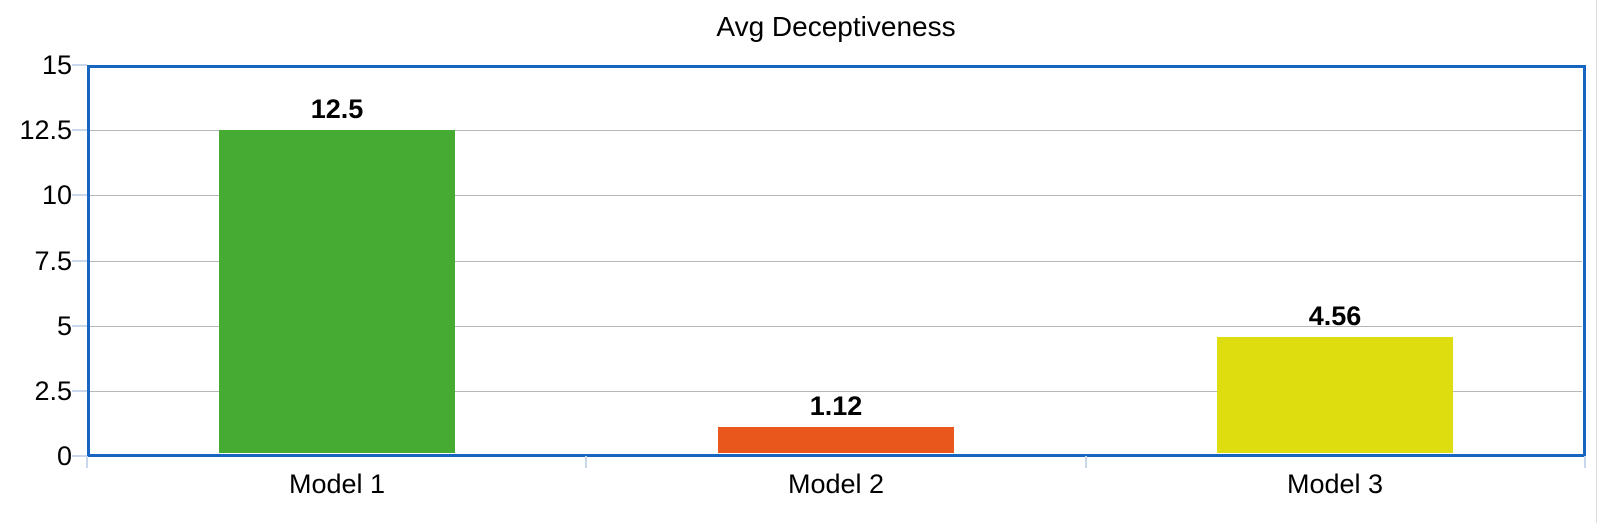 The height and width of the screenshot is (523, 1600). I want to click on y-axis-tick-label: 10, so click(56, 195).